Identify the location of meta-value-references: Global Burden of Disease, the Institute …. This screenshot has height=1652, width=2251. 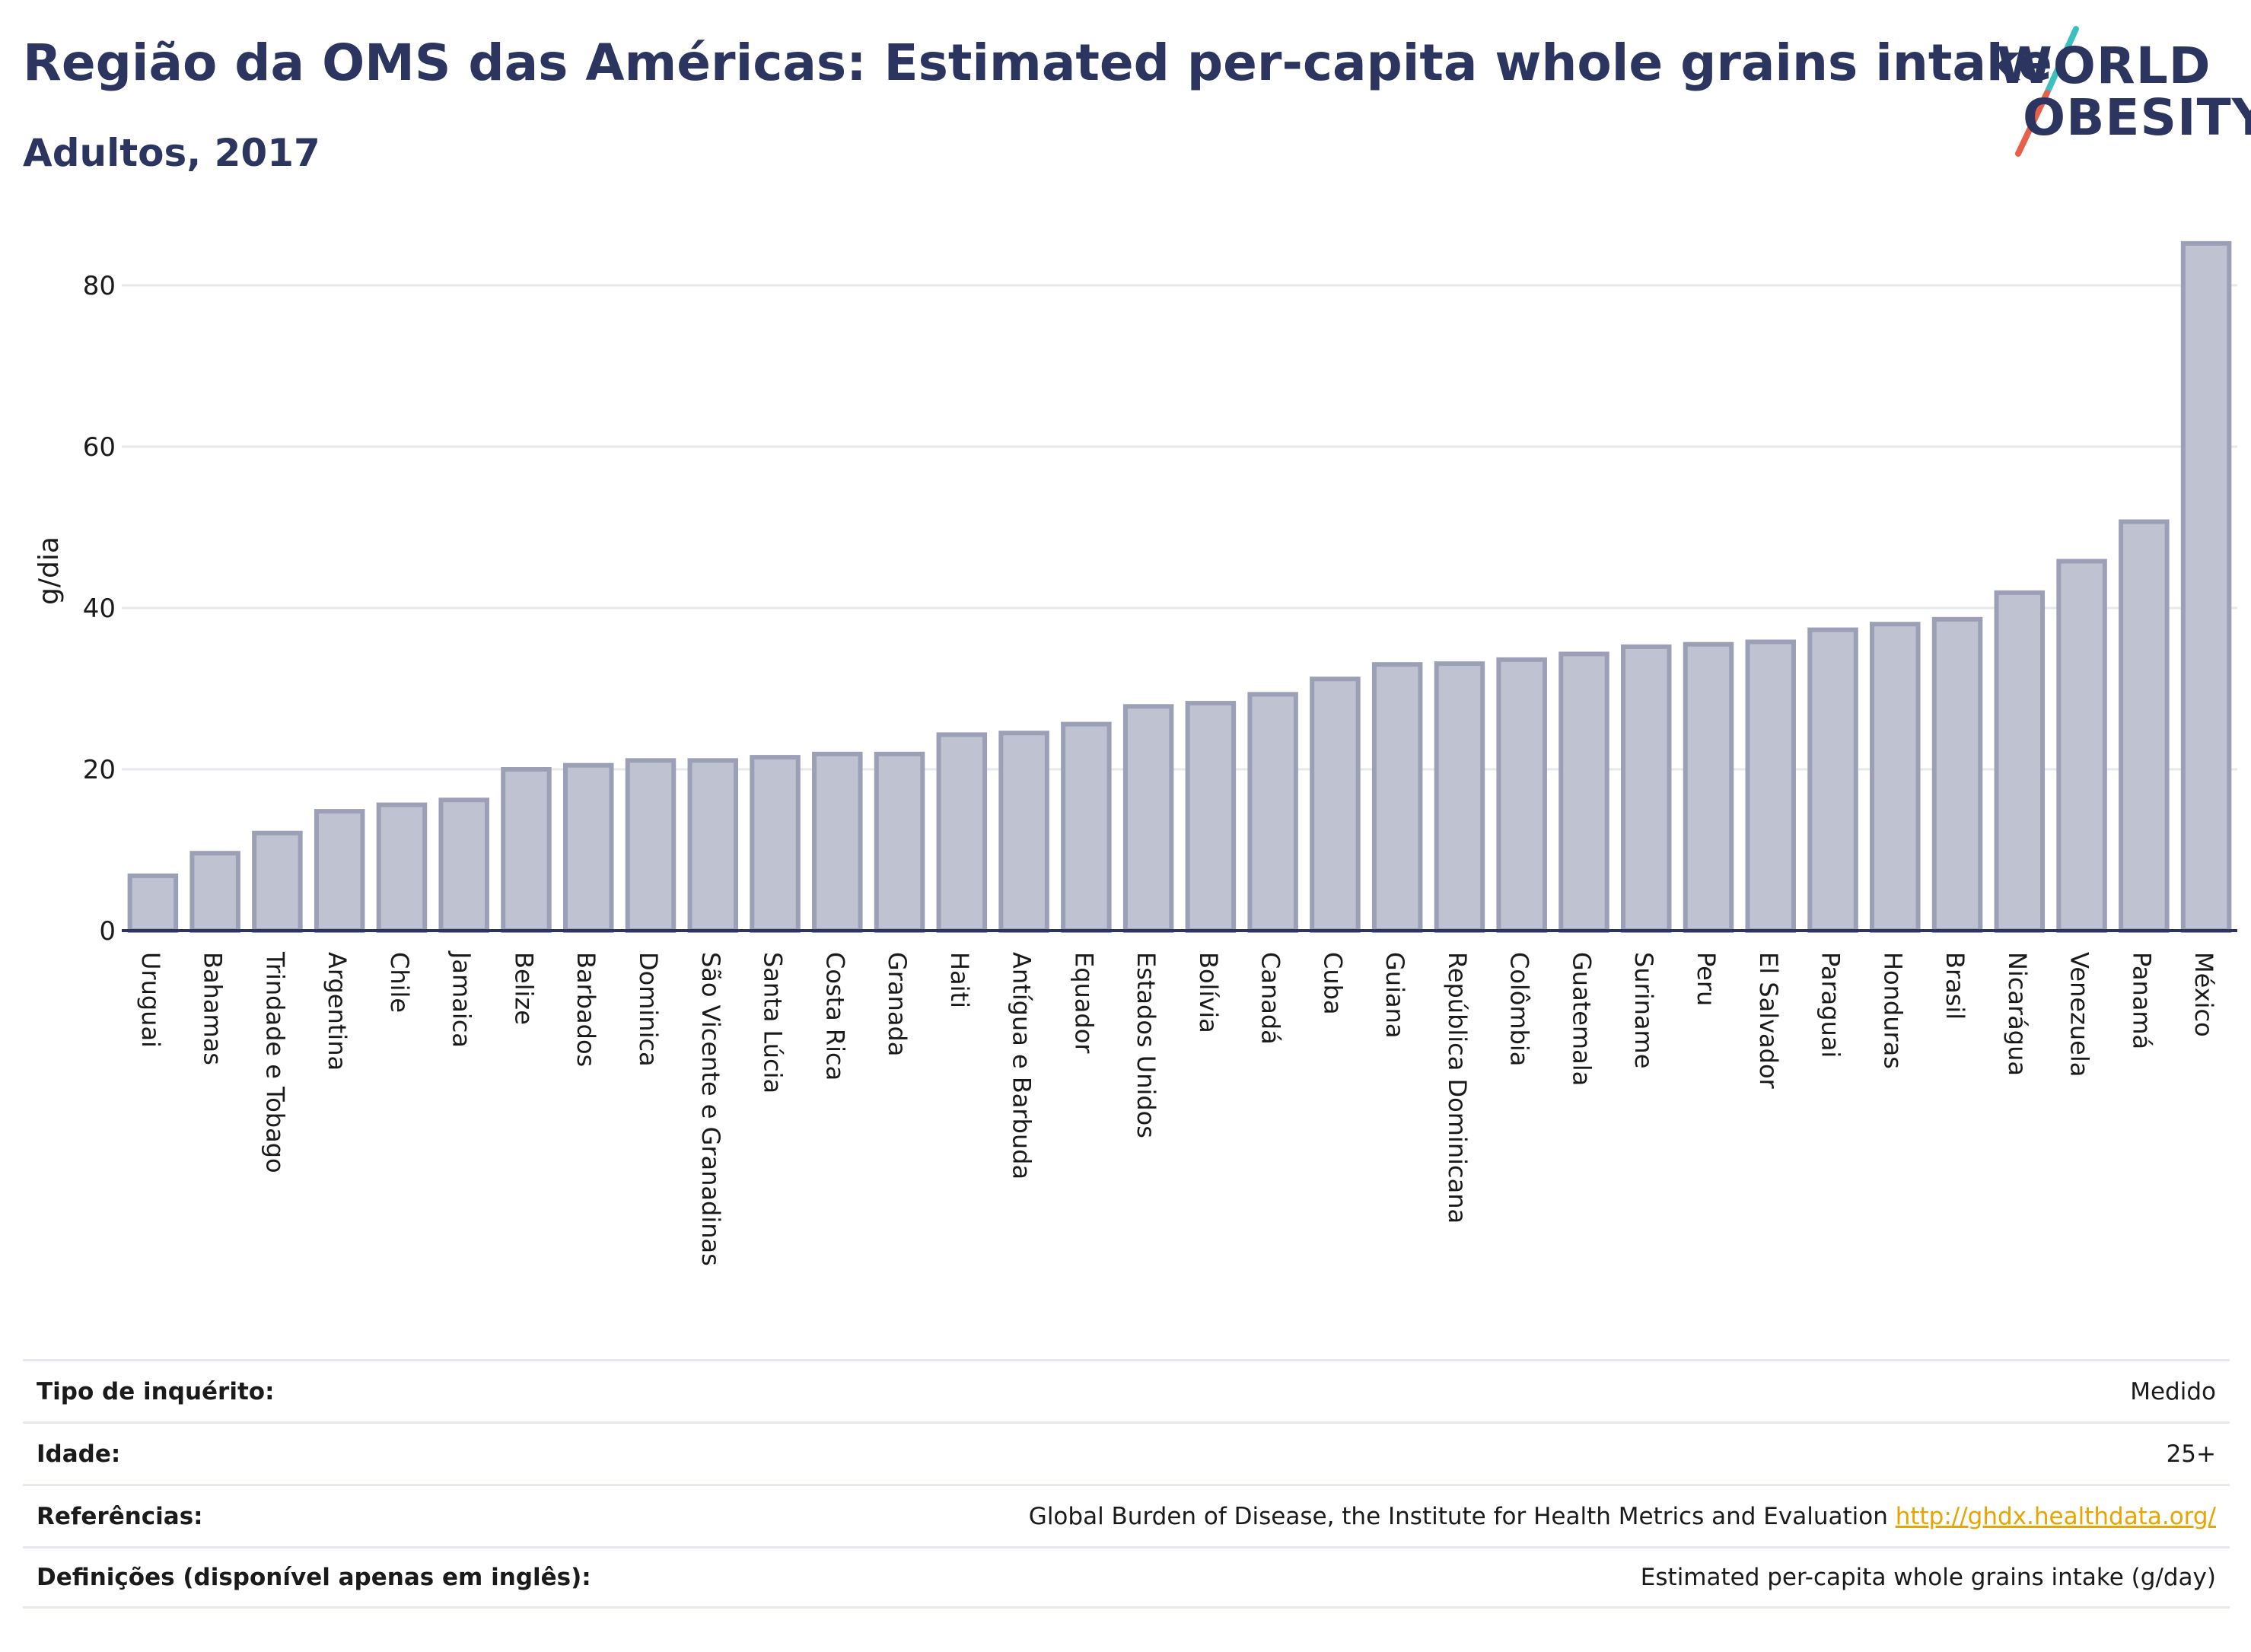
(1622, 1516).